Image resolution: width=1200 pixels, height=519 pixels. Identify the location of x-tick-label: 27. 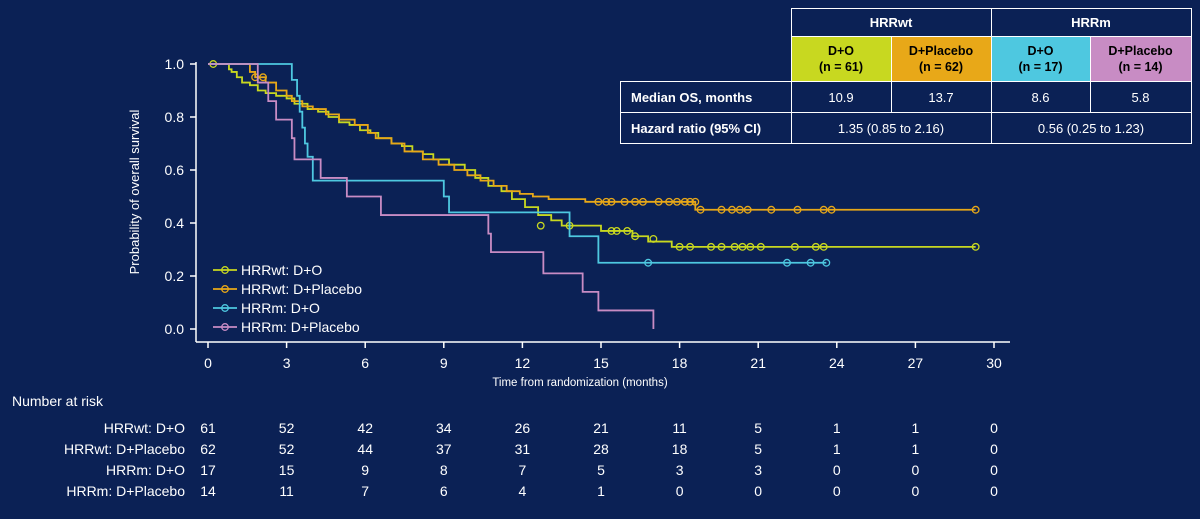
(916, 363).